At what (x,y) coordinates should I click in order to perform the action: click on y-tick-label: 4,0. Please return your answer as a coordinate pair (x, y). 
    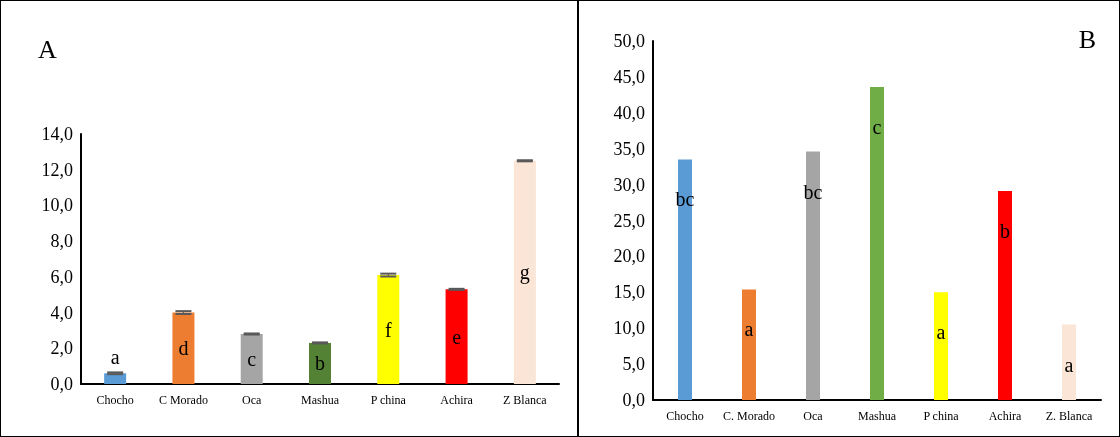
    Looking at the image, I should click on (61, 312).